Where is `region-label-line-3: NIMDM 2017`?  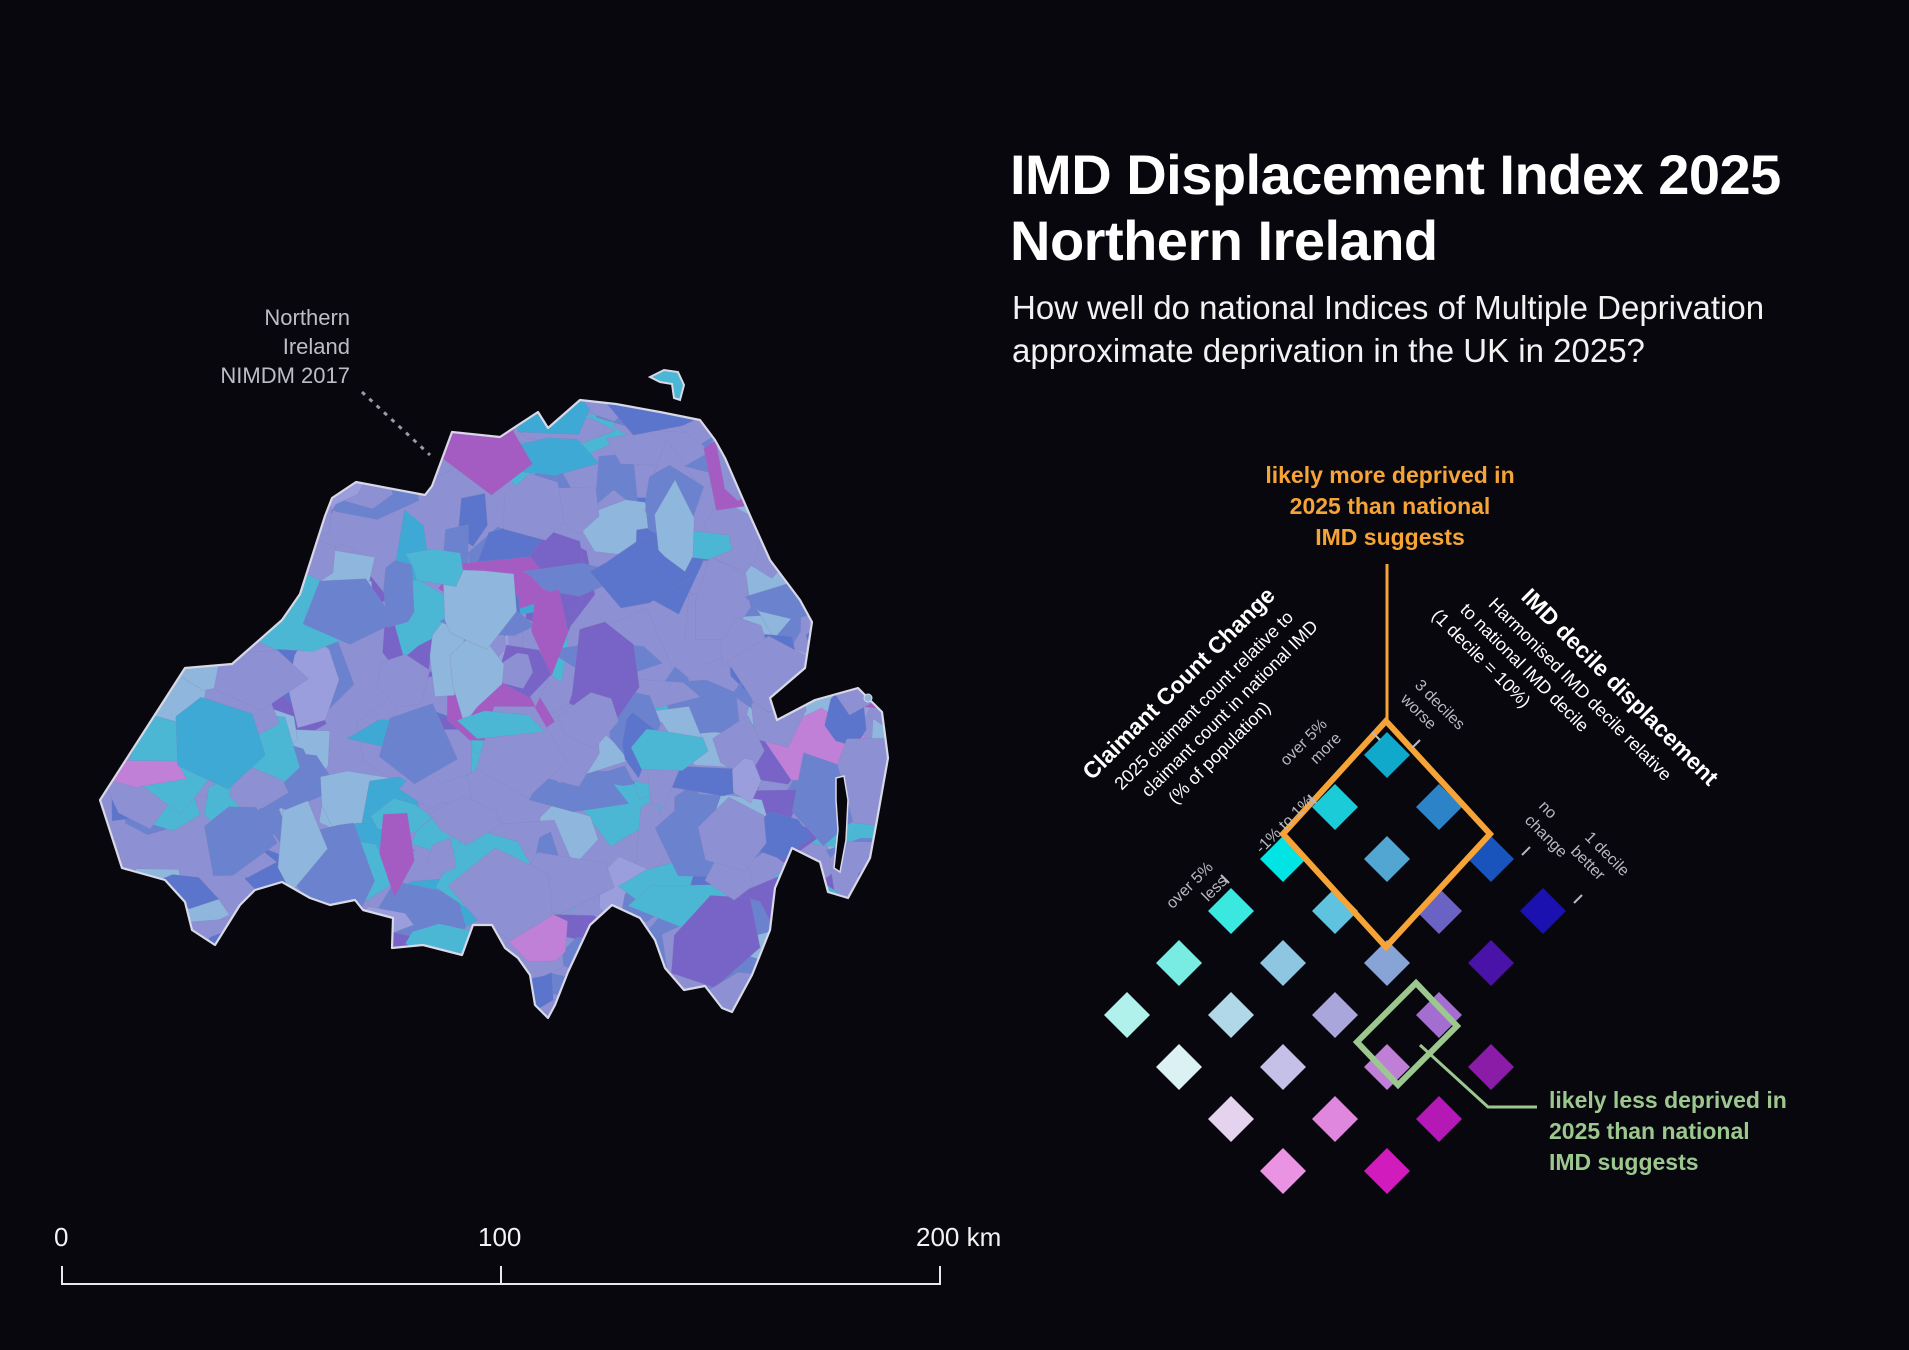 region-label-line-3: NIMDM 2017 is located at coordinates (285, 375).